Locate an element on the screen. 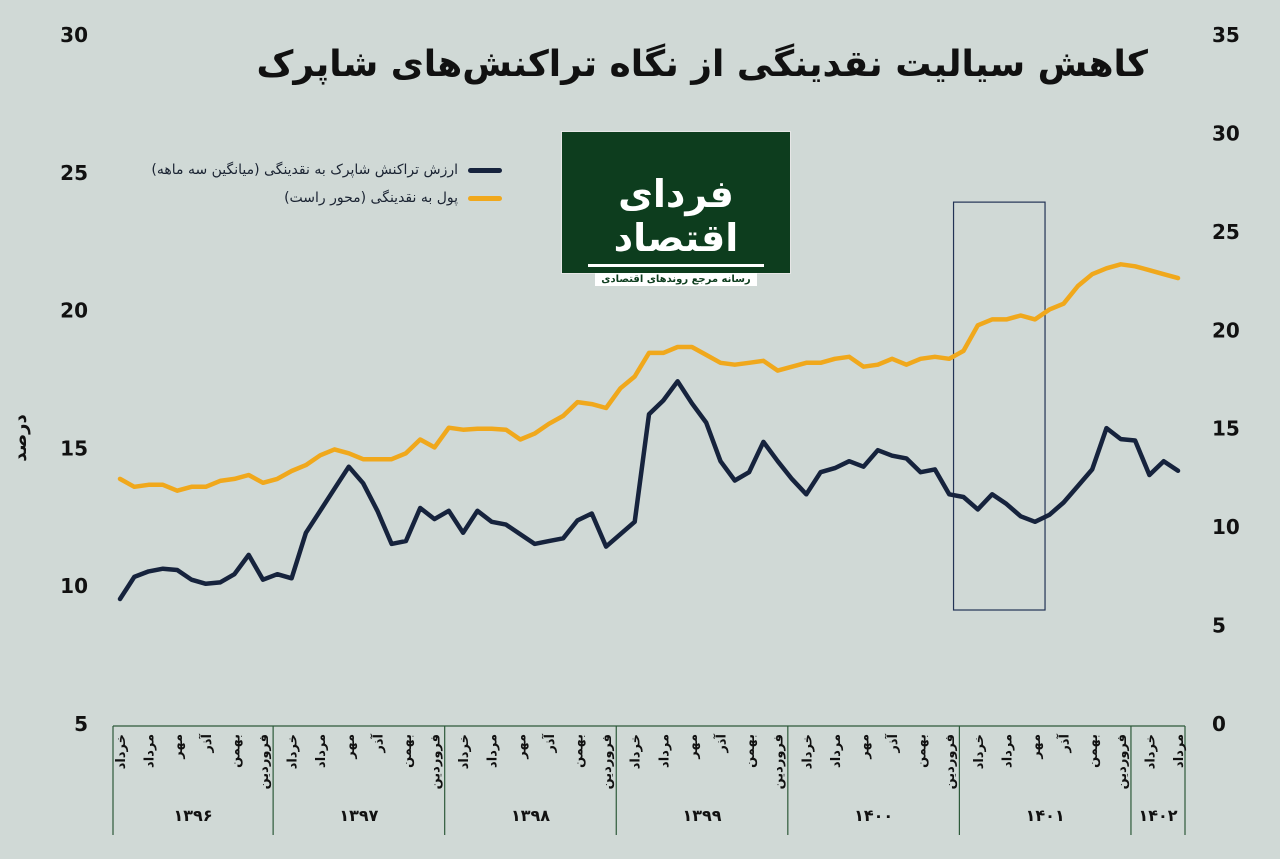 The width and height of the screenshot is (1280, 859). x-axis-year-labels: ۱۳۹۶ ۱۳۹۷ ۱۳۹۸ ۱۳۹۹ ۱۴۰۰ ۱۴۰۱ ۱۴۰۲ is located at coordinates (676, 815).